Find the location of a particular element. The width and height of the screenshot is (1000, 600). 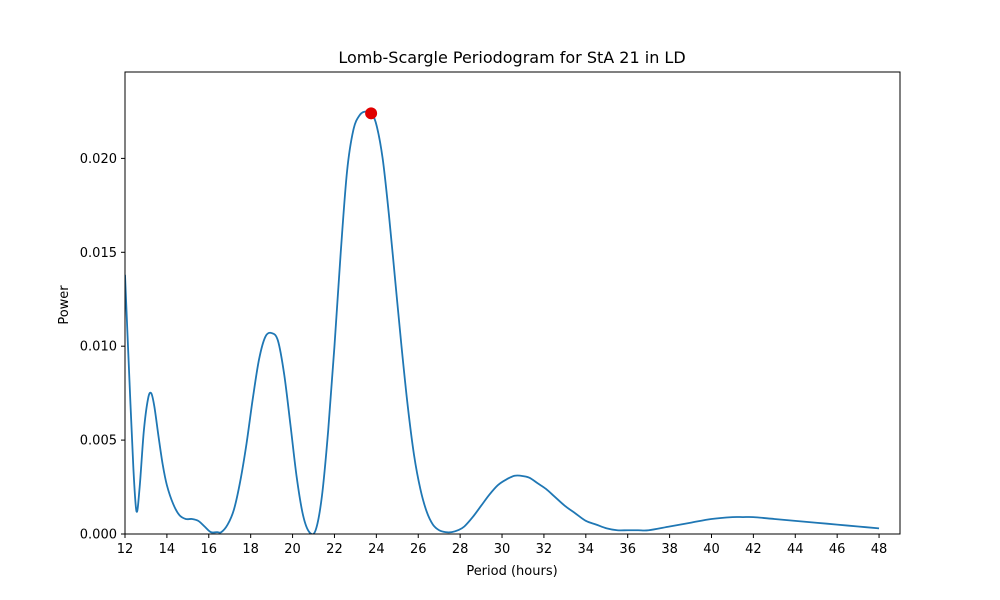

x-tick-label: 20 is located at coordinates (292, 549).